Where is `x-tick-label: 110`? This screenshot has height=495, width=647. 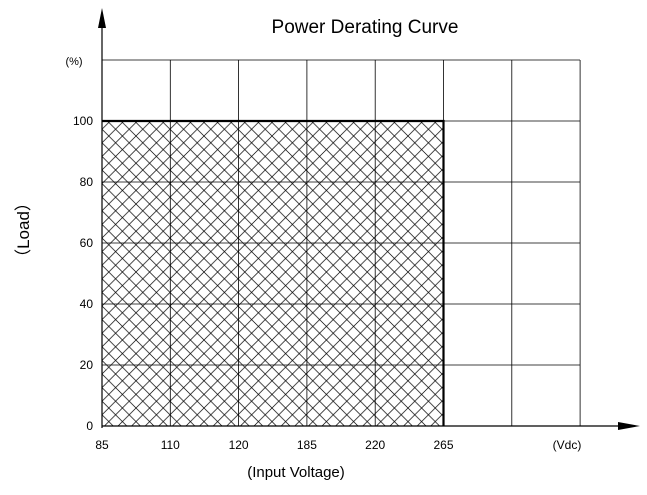
x-tick-label: 110 is located at coordinates (170, 445).